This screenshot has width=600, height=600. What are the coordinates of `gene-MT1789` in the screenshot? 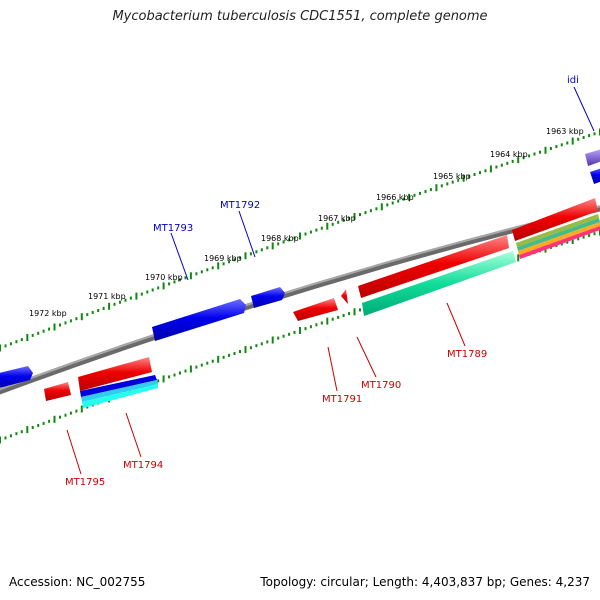 It's located at (433, 266).